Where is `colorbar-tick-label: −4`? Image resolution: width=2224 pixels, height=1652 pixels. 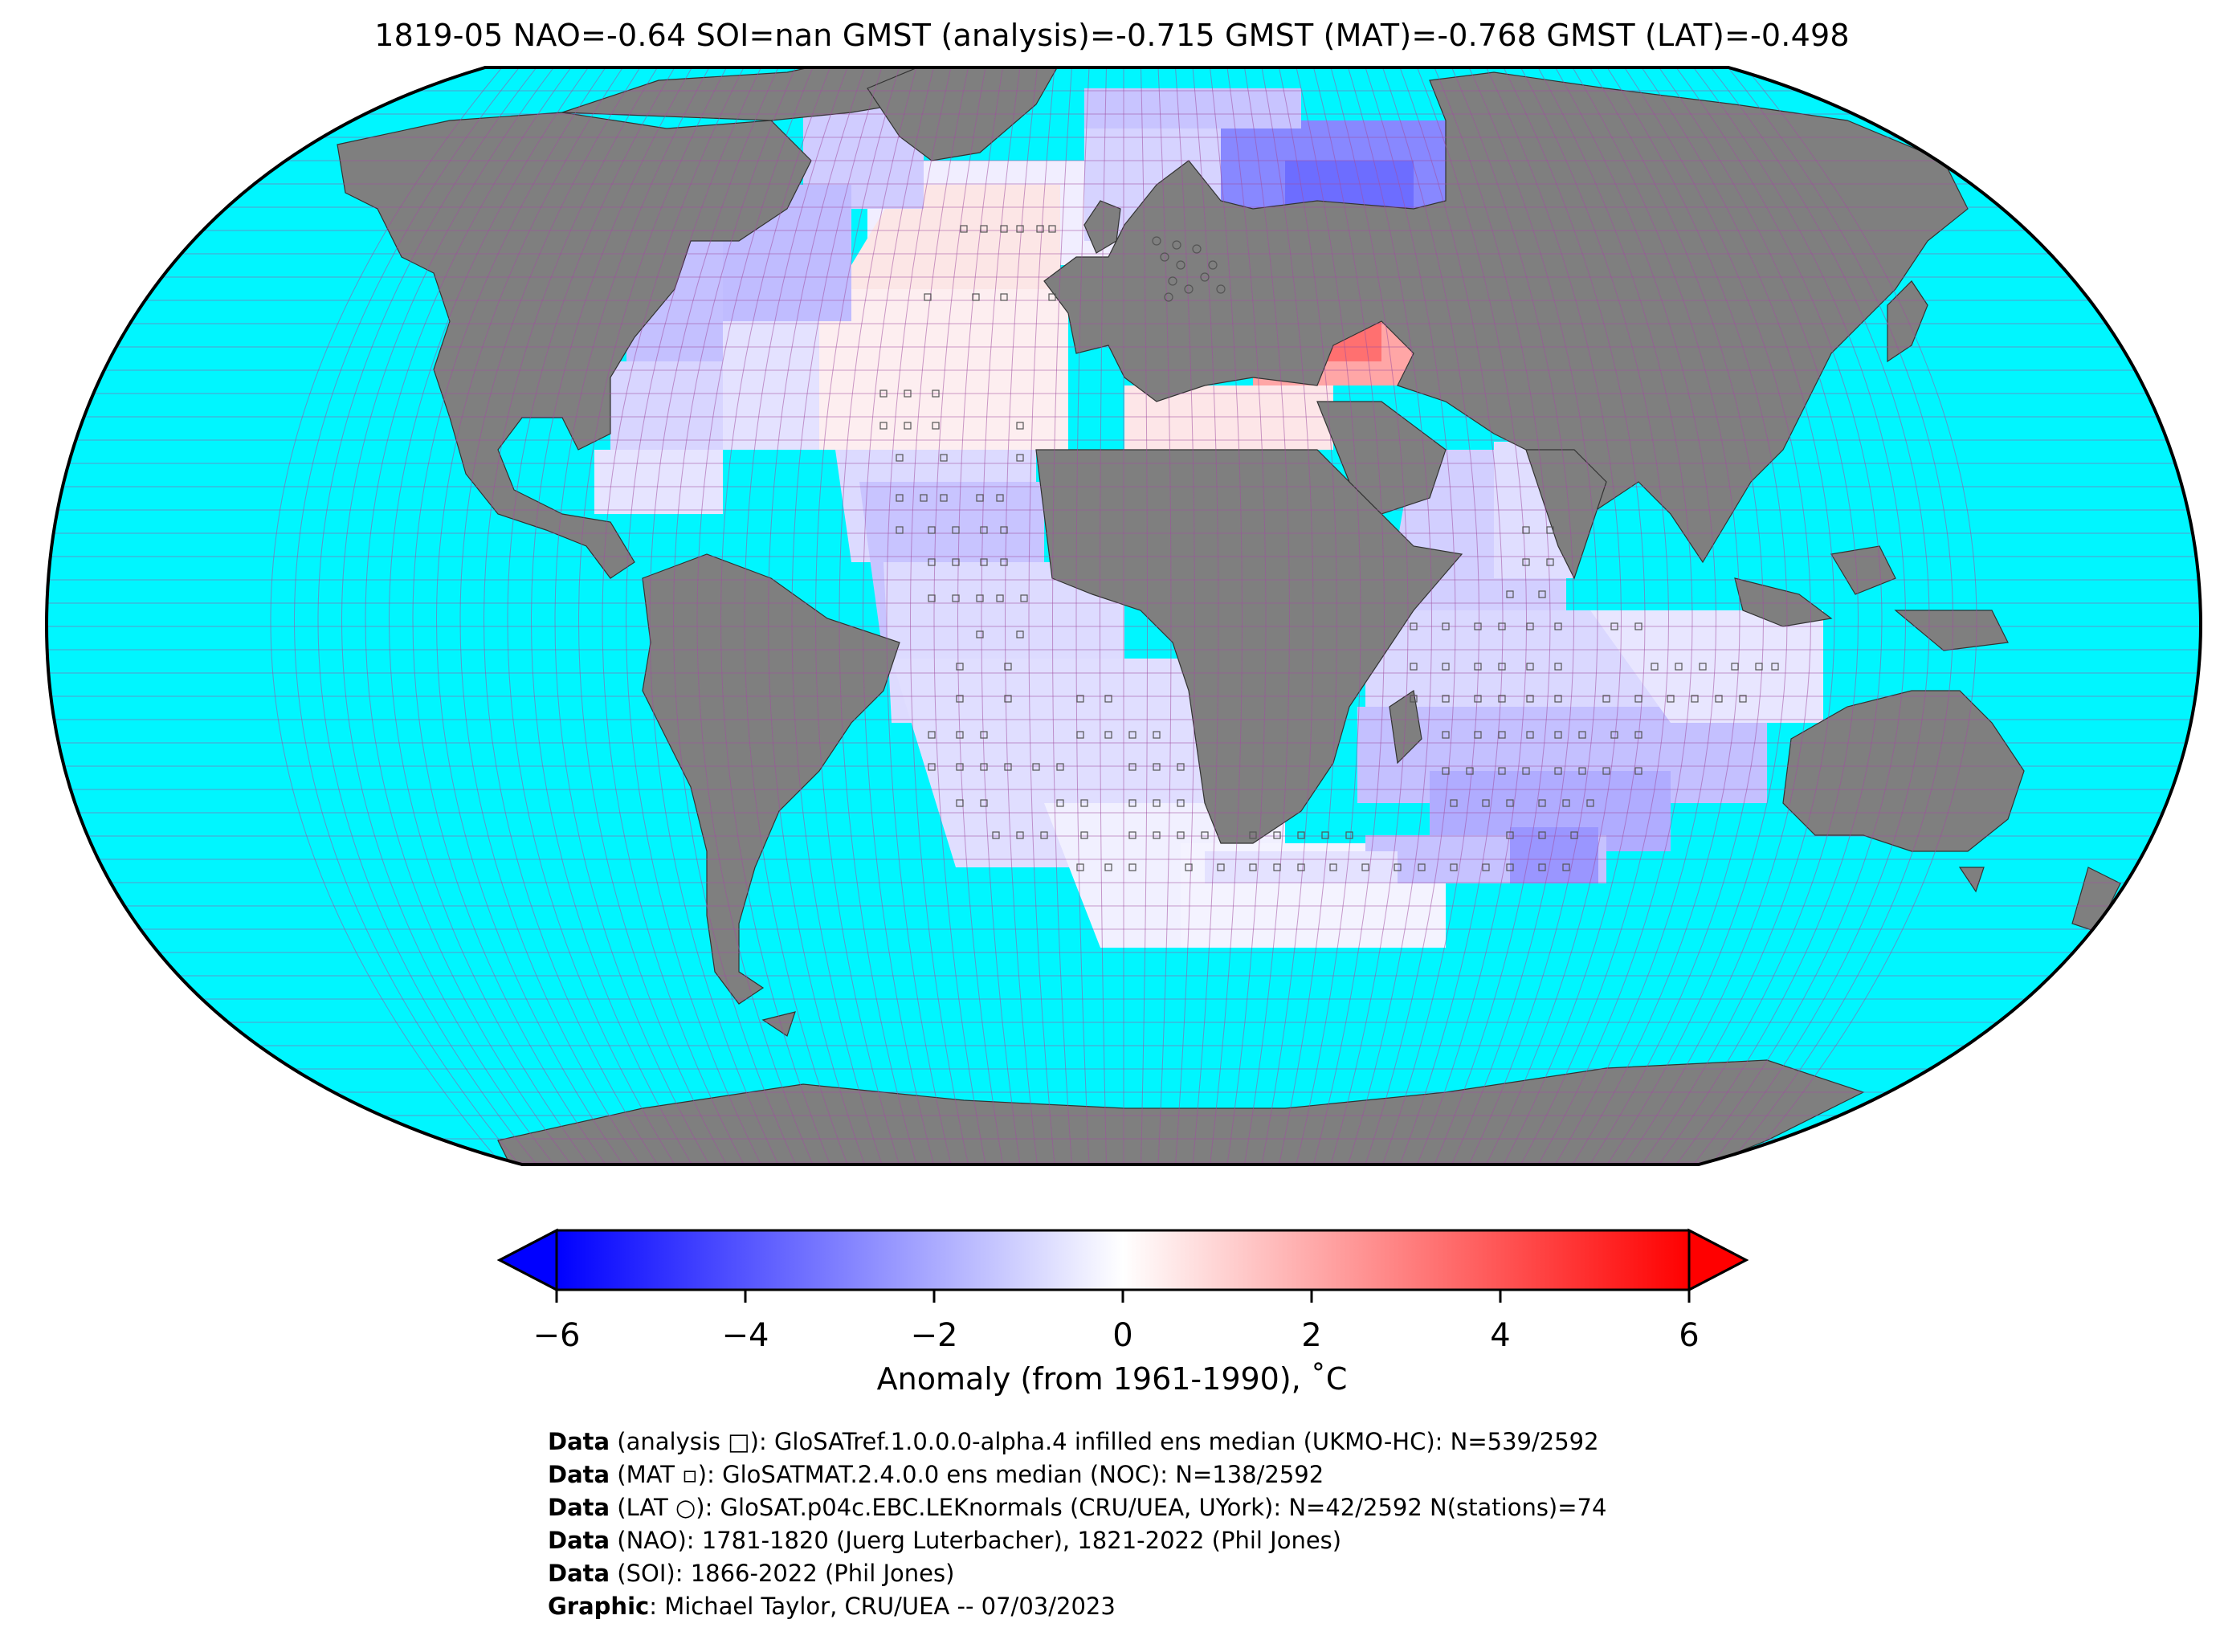 colorbar-tick-label: −4 is located at coordinates (745, 1335).